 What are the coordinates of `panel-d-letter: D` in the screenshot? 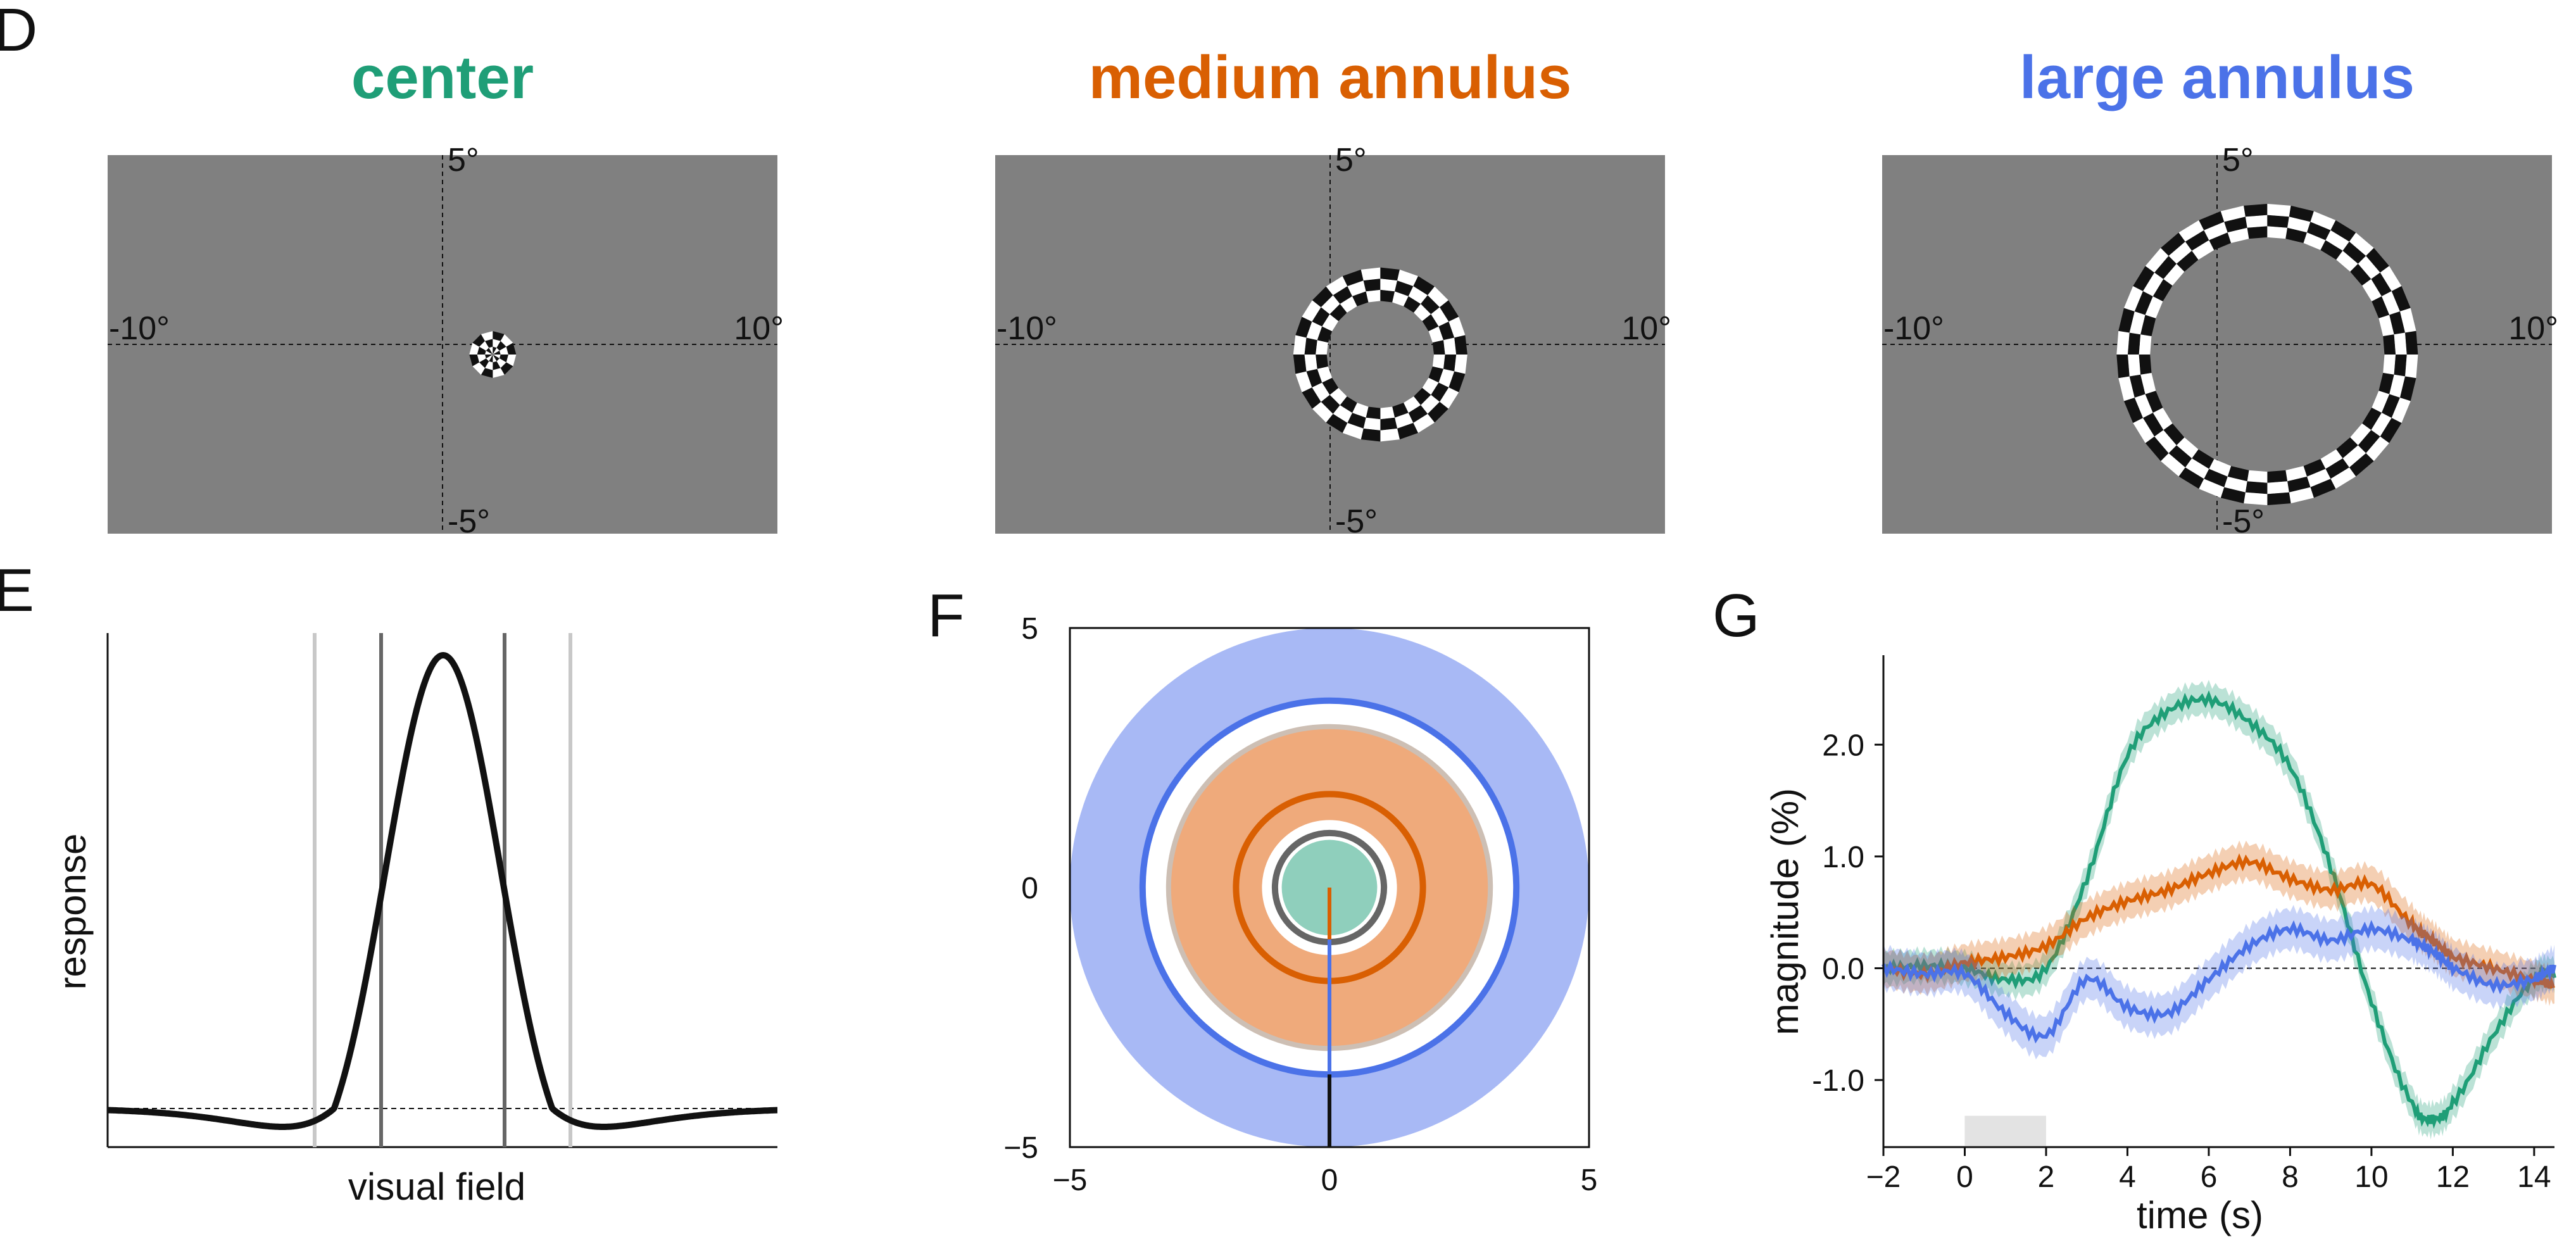 It's located at (18, 32).